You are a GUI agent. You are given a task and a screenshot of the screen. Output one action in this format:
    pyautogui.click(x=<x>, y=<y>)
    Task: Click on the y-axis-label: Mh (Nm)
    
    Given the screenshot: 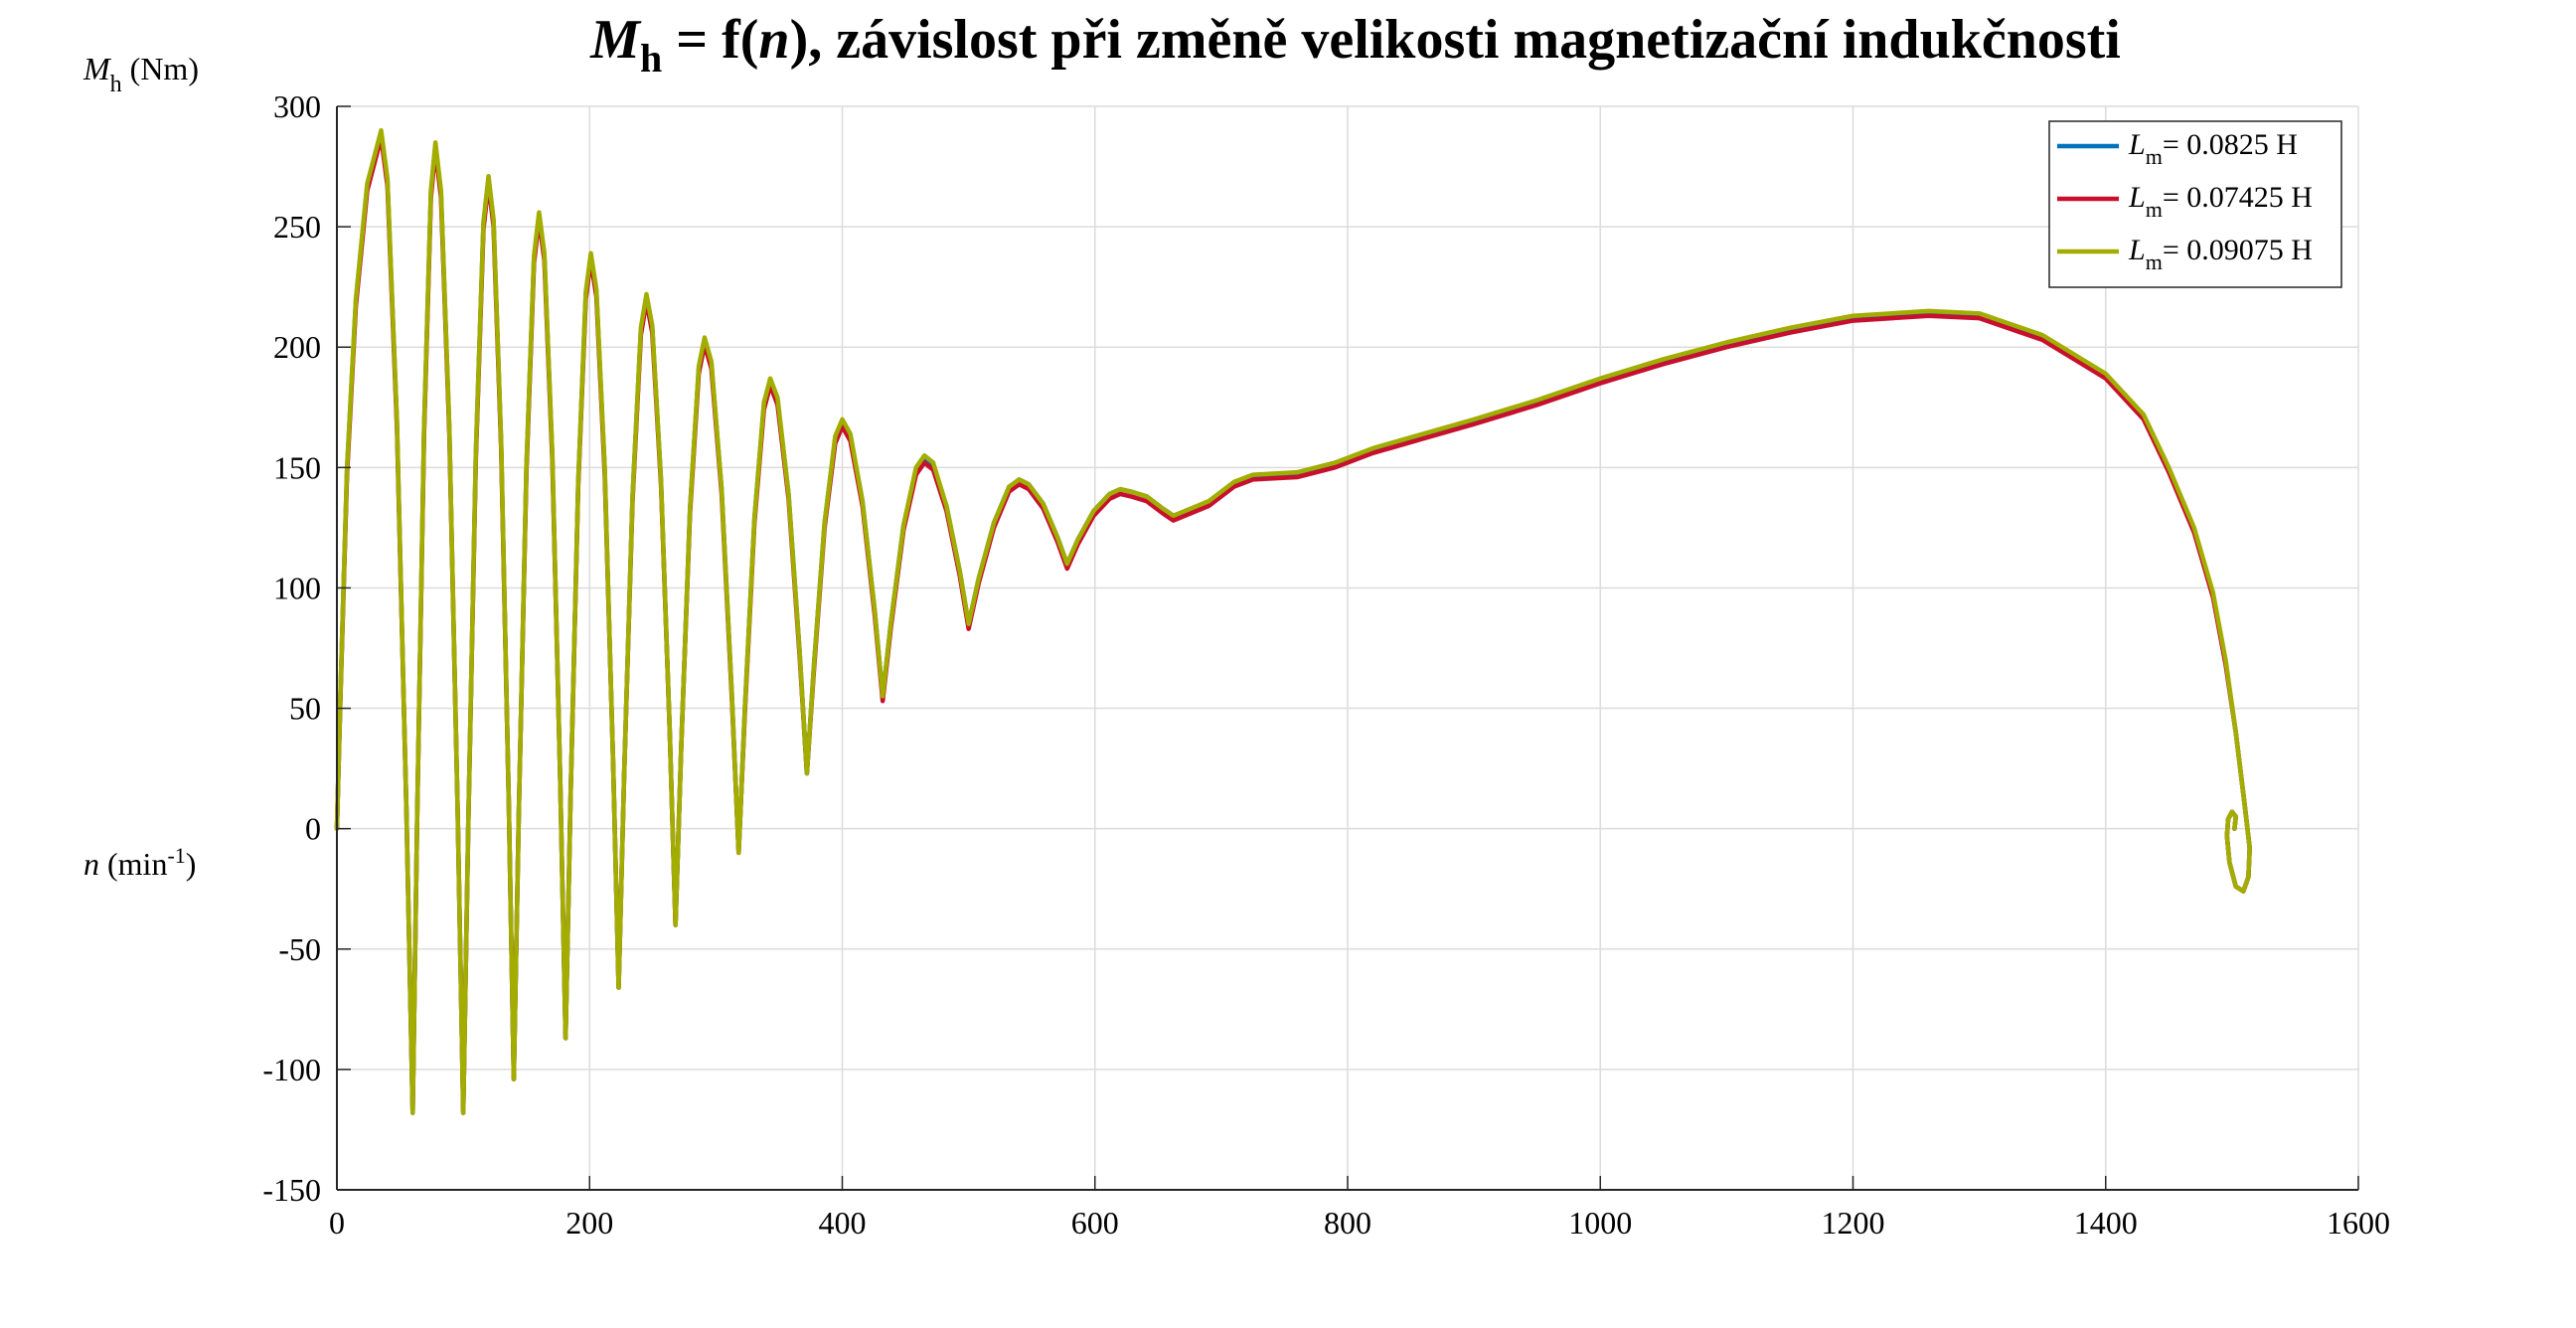 What is the action you would take?
    pyautogui.click(x=140, y=74)
    